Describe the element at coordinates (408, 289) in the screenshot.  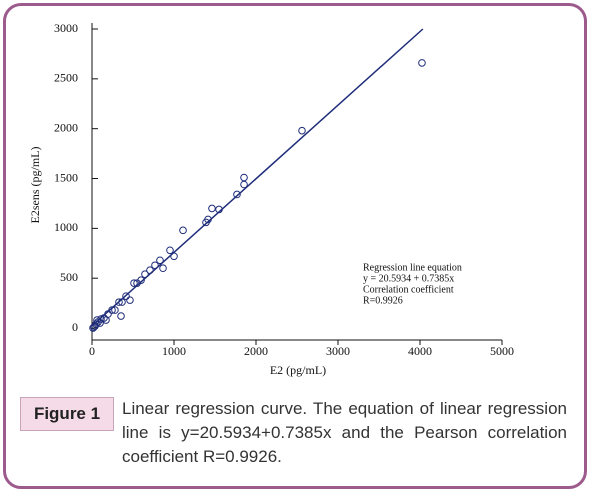
I see `annotation: Correlation coefficient` at that location.